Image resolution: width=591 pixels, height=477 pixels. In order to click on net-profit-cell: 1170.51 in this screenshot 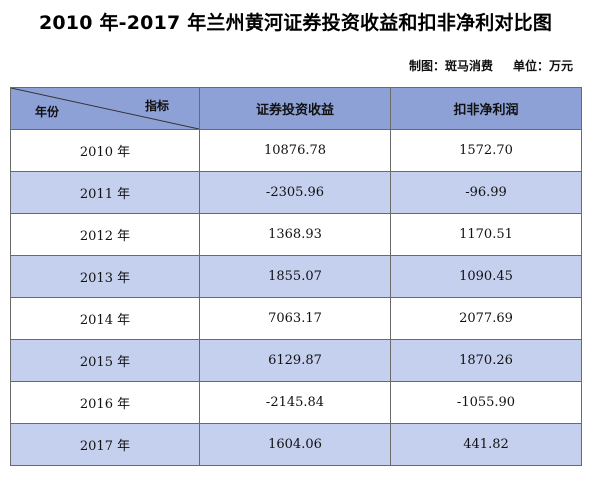, I will do `click(486, 234)`.